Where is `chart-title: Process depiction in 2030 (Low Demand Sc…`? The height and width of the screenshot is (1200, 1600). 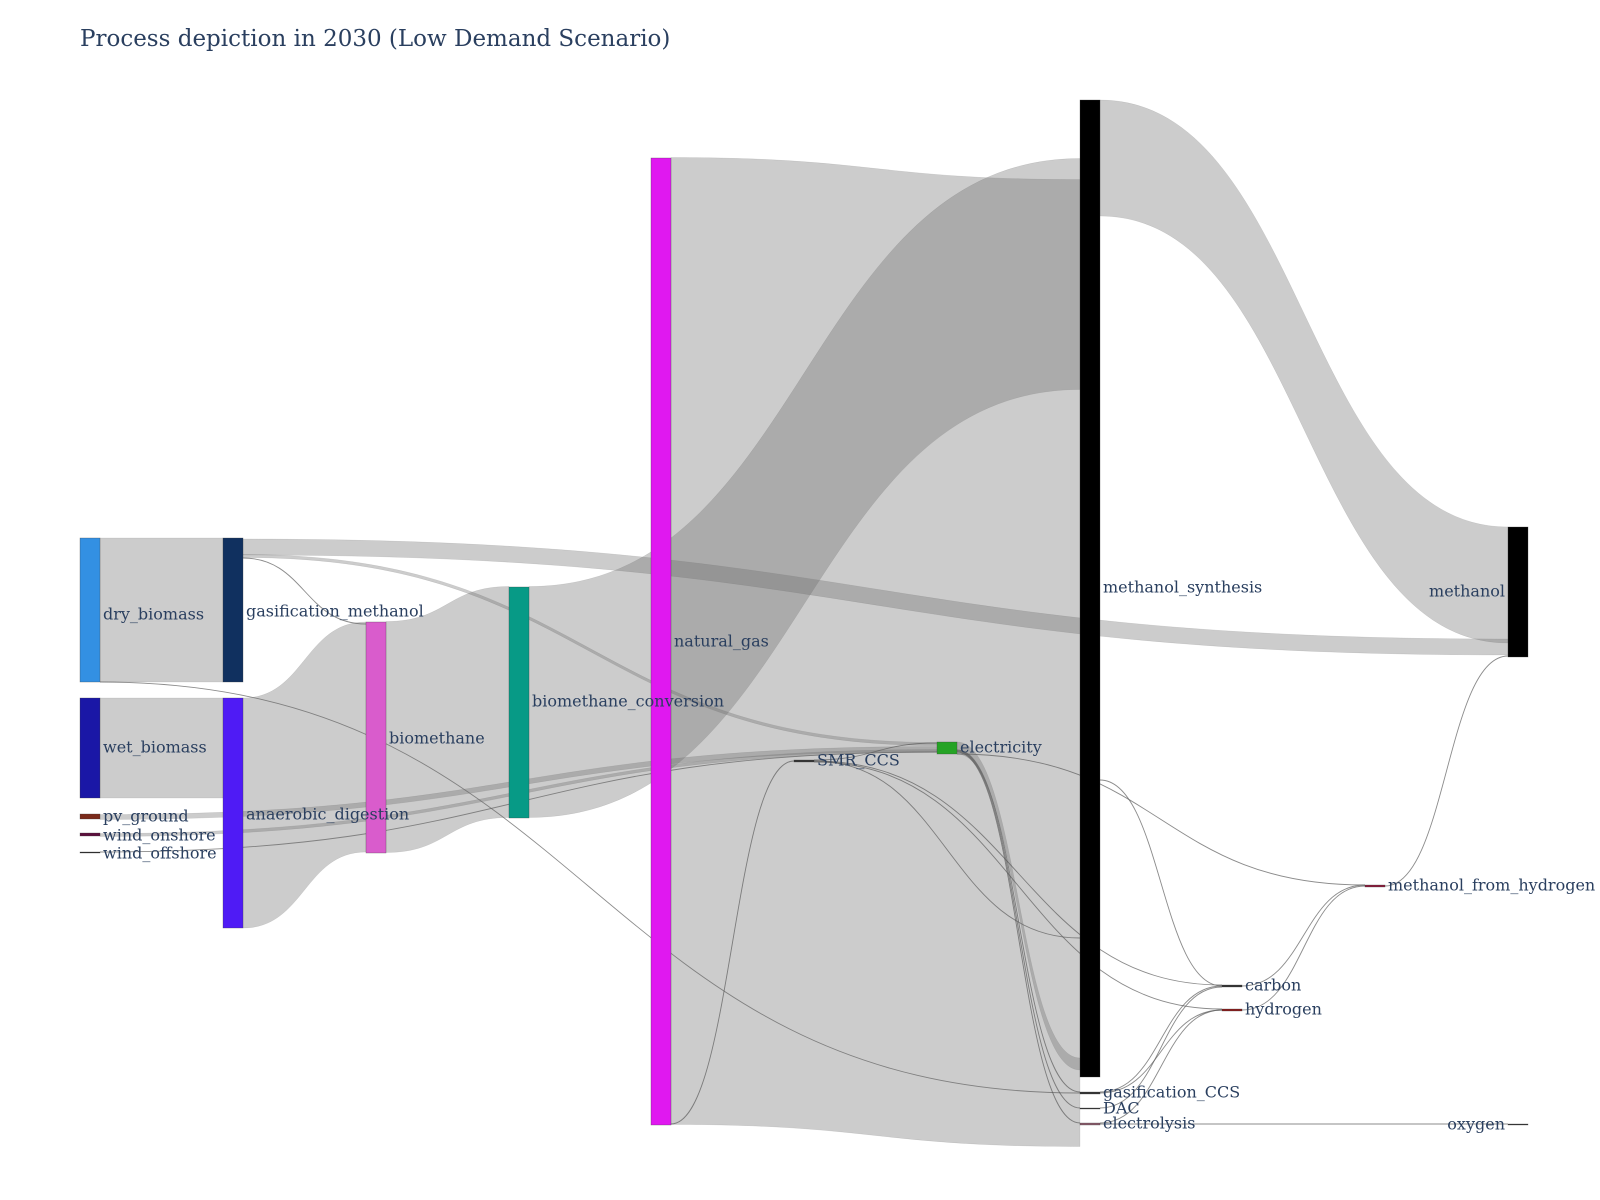
chart-title: Process depiction in 2030 (Low Demand Sc… is located at coordinates (375, 39).